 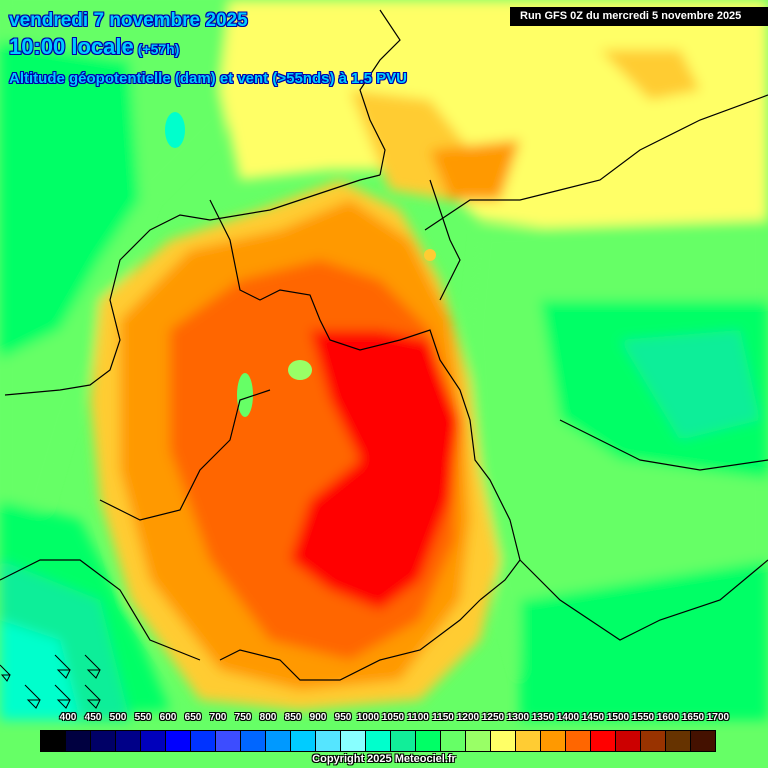 I want to click on colorbar-label: 500, so click(x=118, y=717).